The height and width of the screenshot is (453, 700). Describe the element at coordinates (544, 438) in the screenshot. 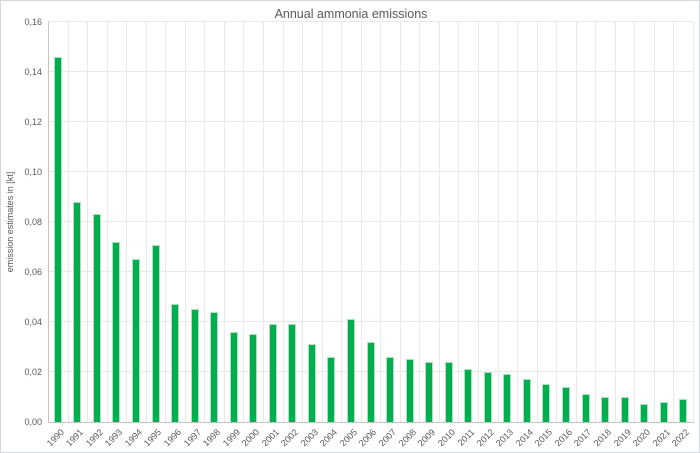

I see `x-axis-tick-label: 2015` at that location.